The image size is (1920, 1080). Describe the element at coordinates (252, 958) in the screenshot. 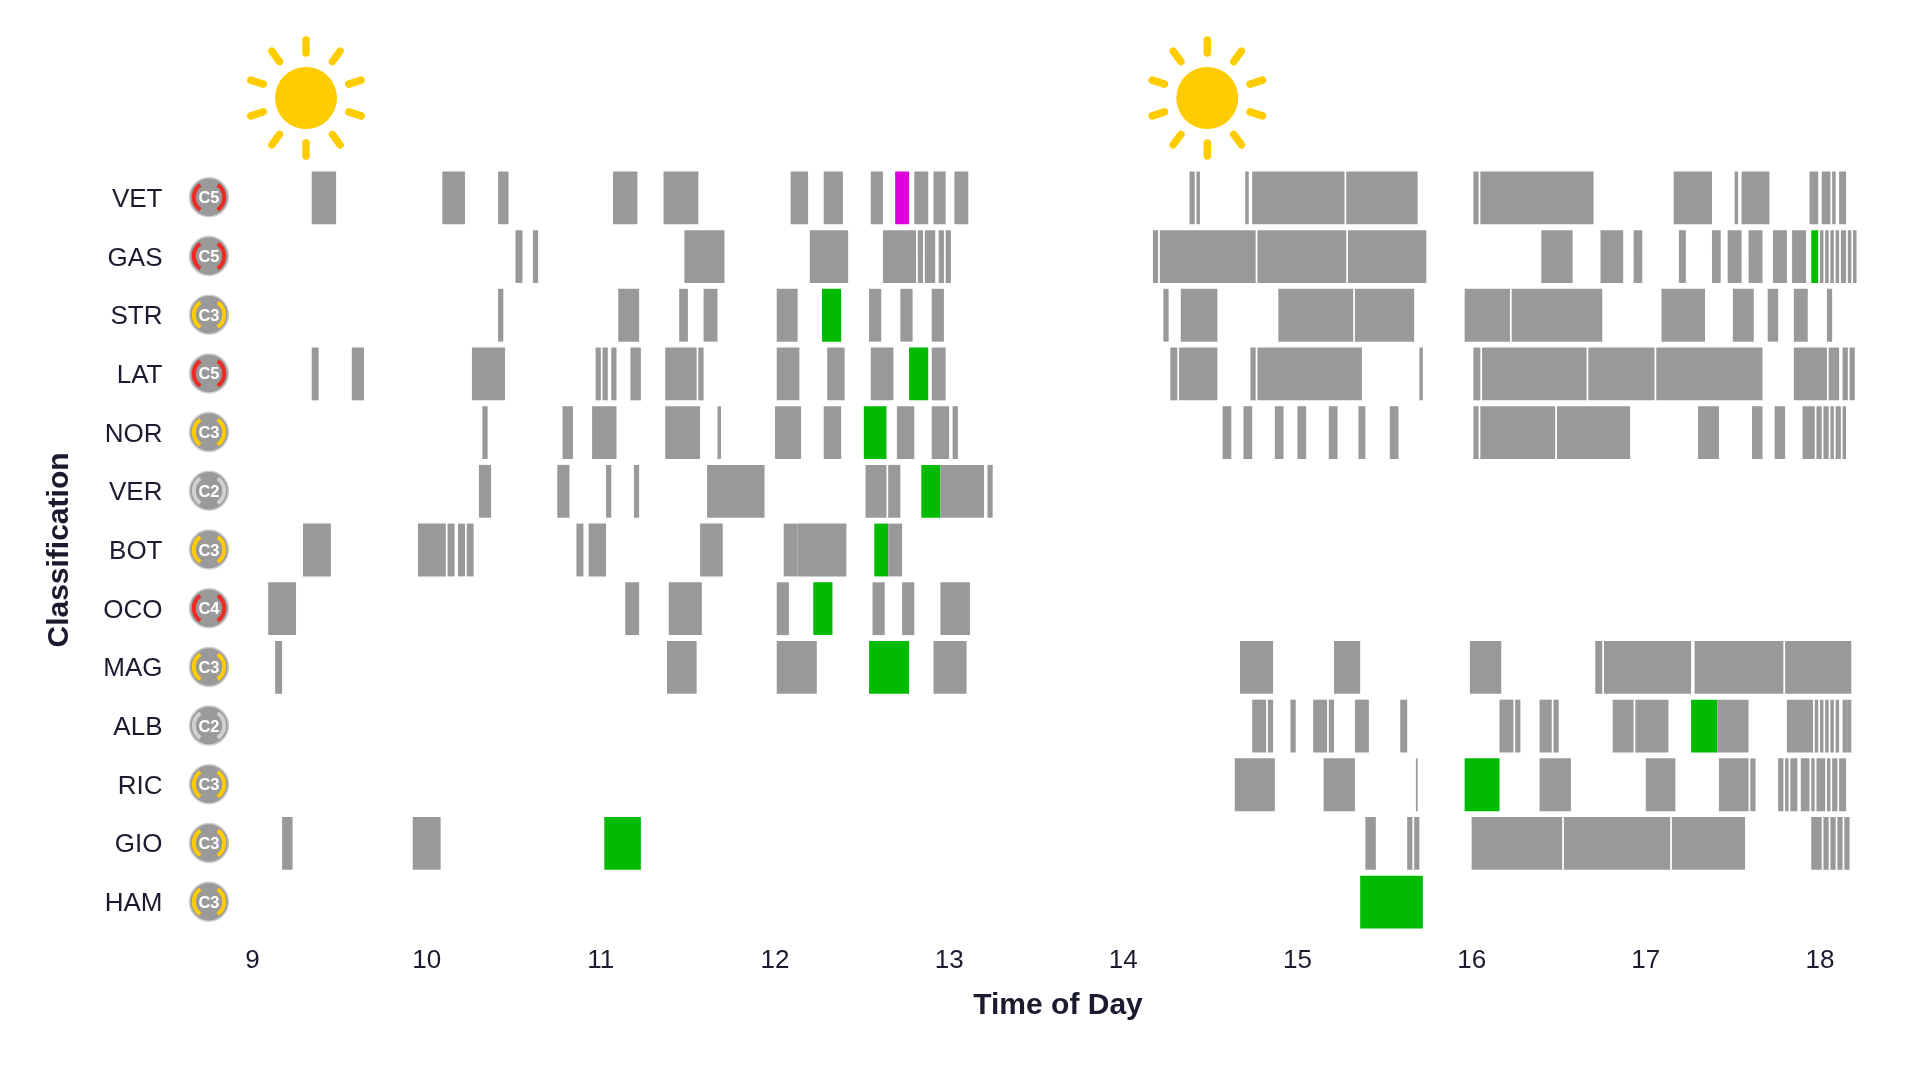

I see `x-tick-label: 9` at that location.